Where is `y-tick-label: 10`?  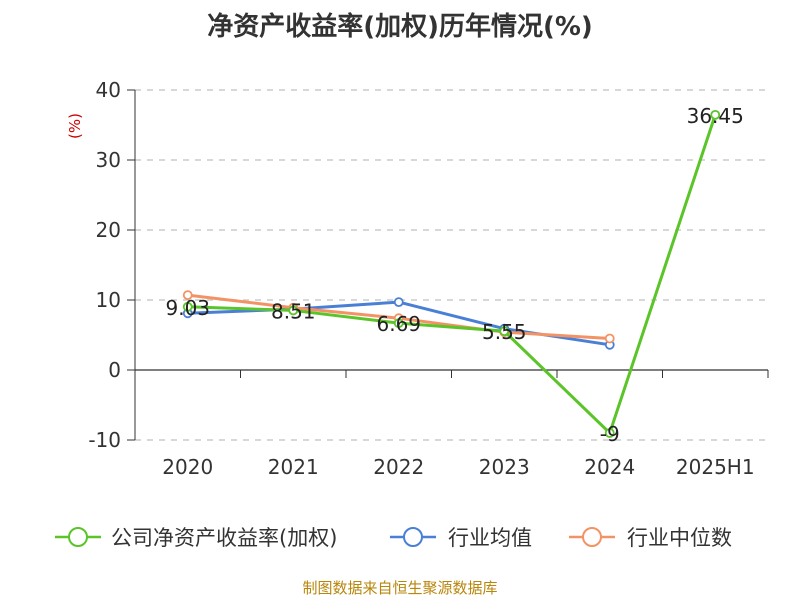 y-tick-label: 10 is located at coordinates (108, 300).